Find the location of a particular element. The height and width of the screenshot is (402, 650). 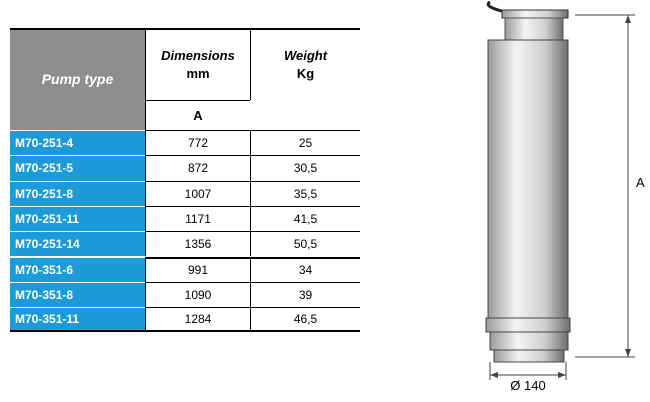

diameter-label: Ø 140 is located at coordinates (527, 385).